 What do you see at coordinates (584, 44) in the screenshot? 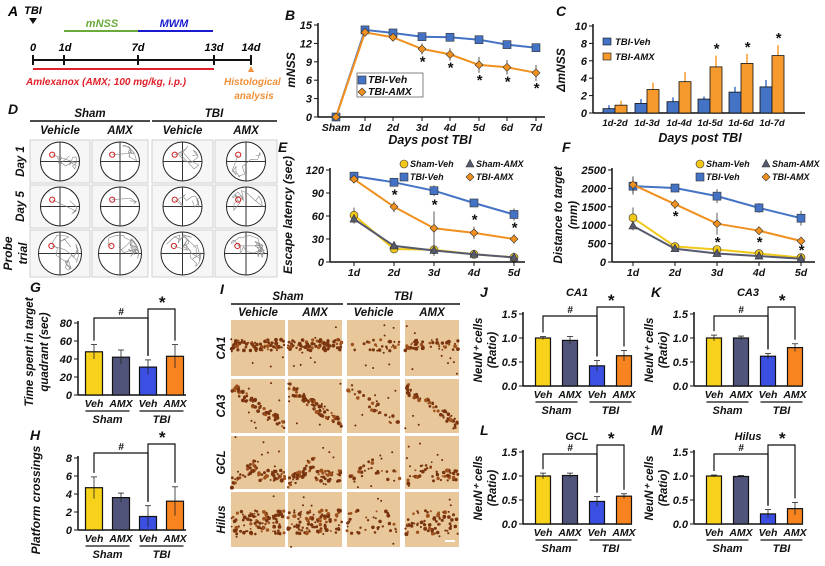
I see `y-tick-label: 8` at bounding box center [584, 44].